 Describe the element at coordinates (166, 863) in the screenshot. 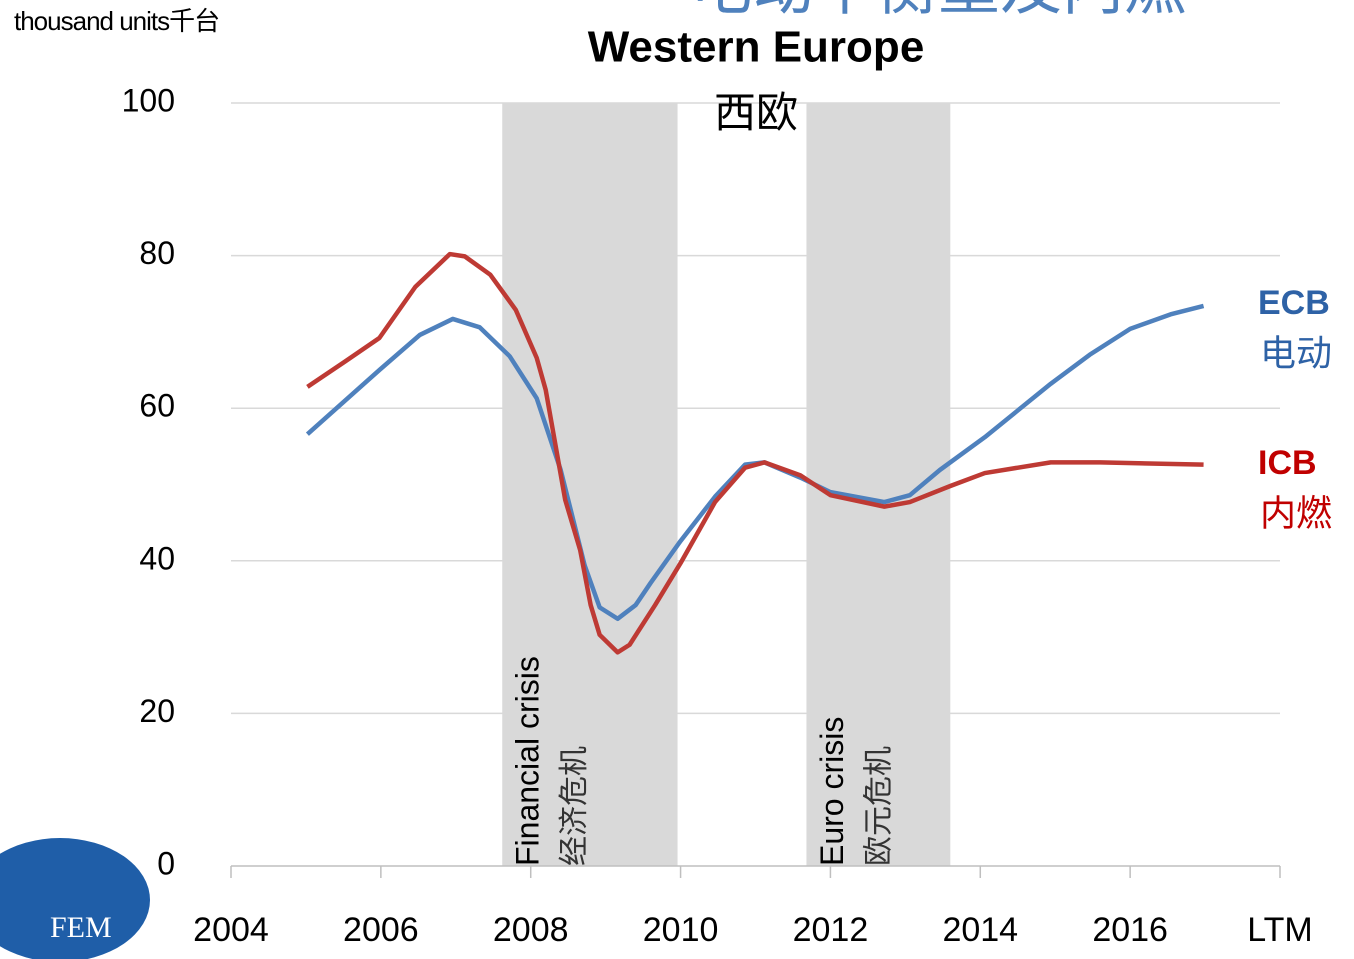

I see `y-tick-label: 0` at that location.